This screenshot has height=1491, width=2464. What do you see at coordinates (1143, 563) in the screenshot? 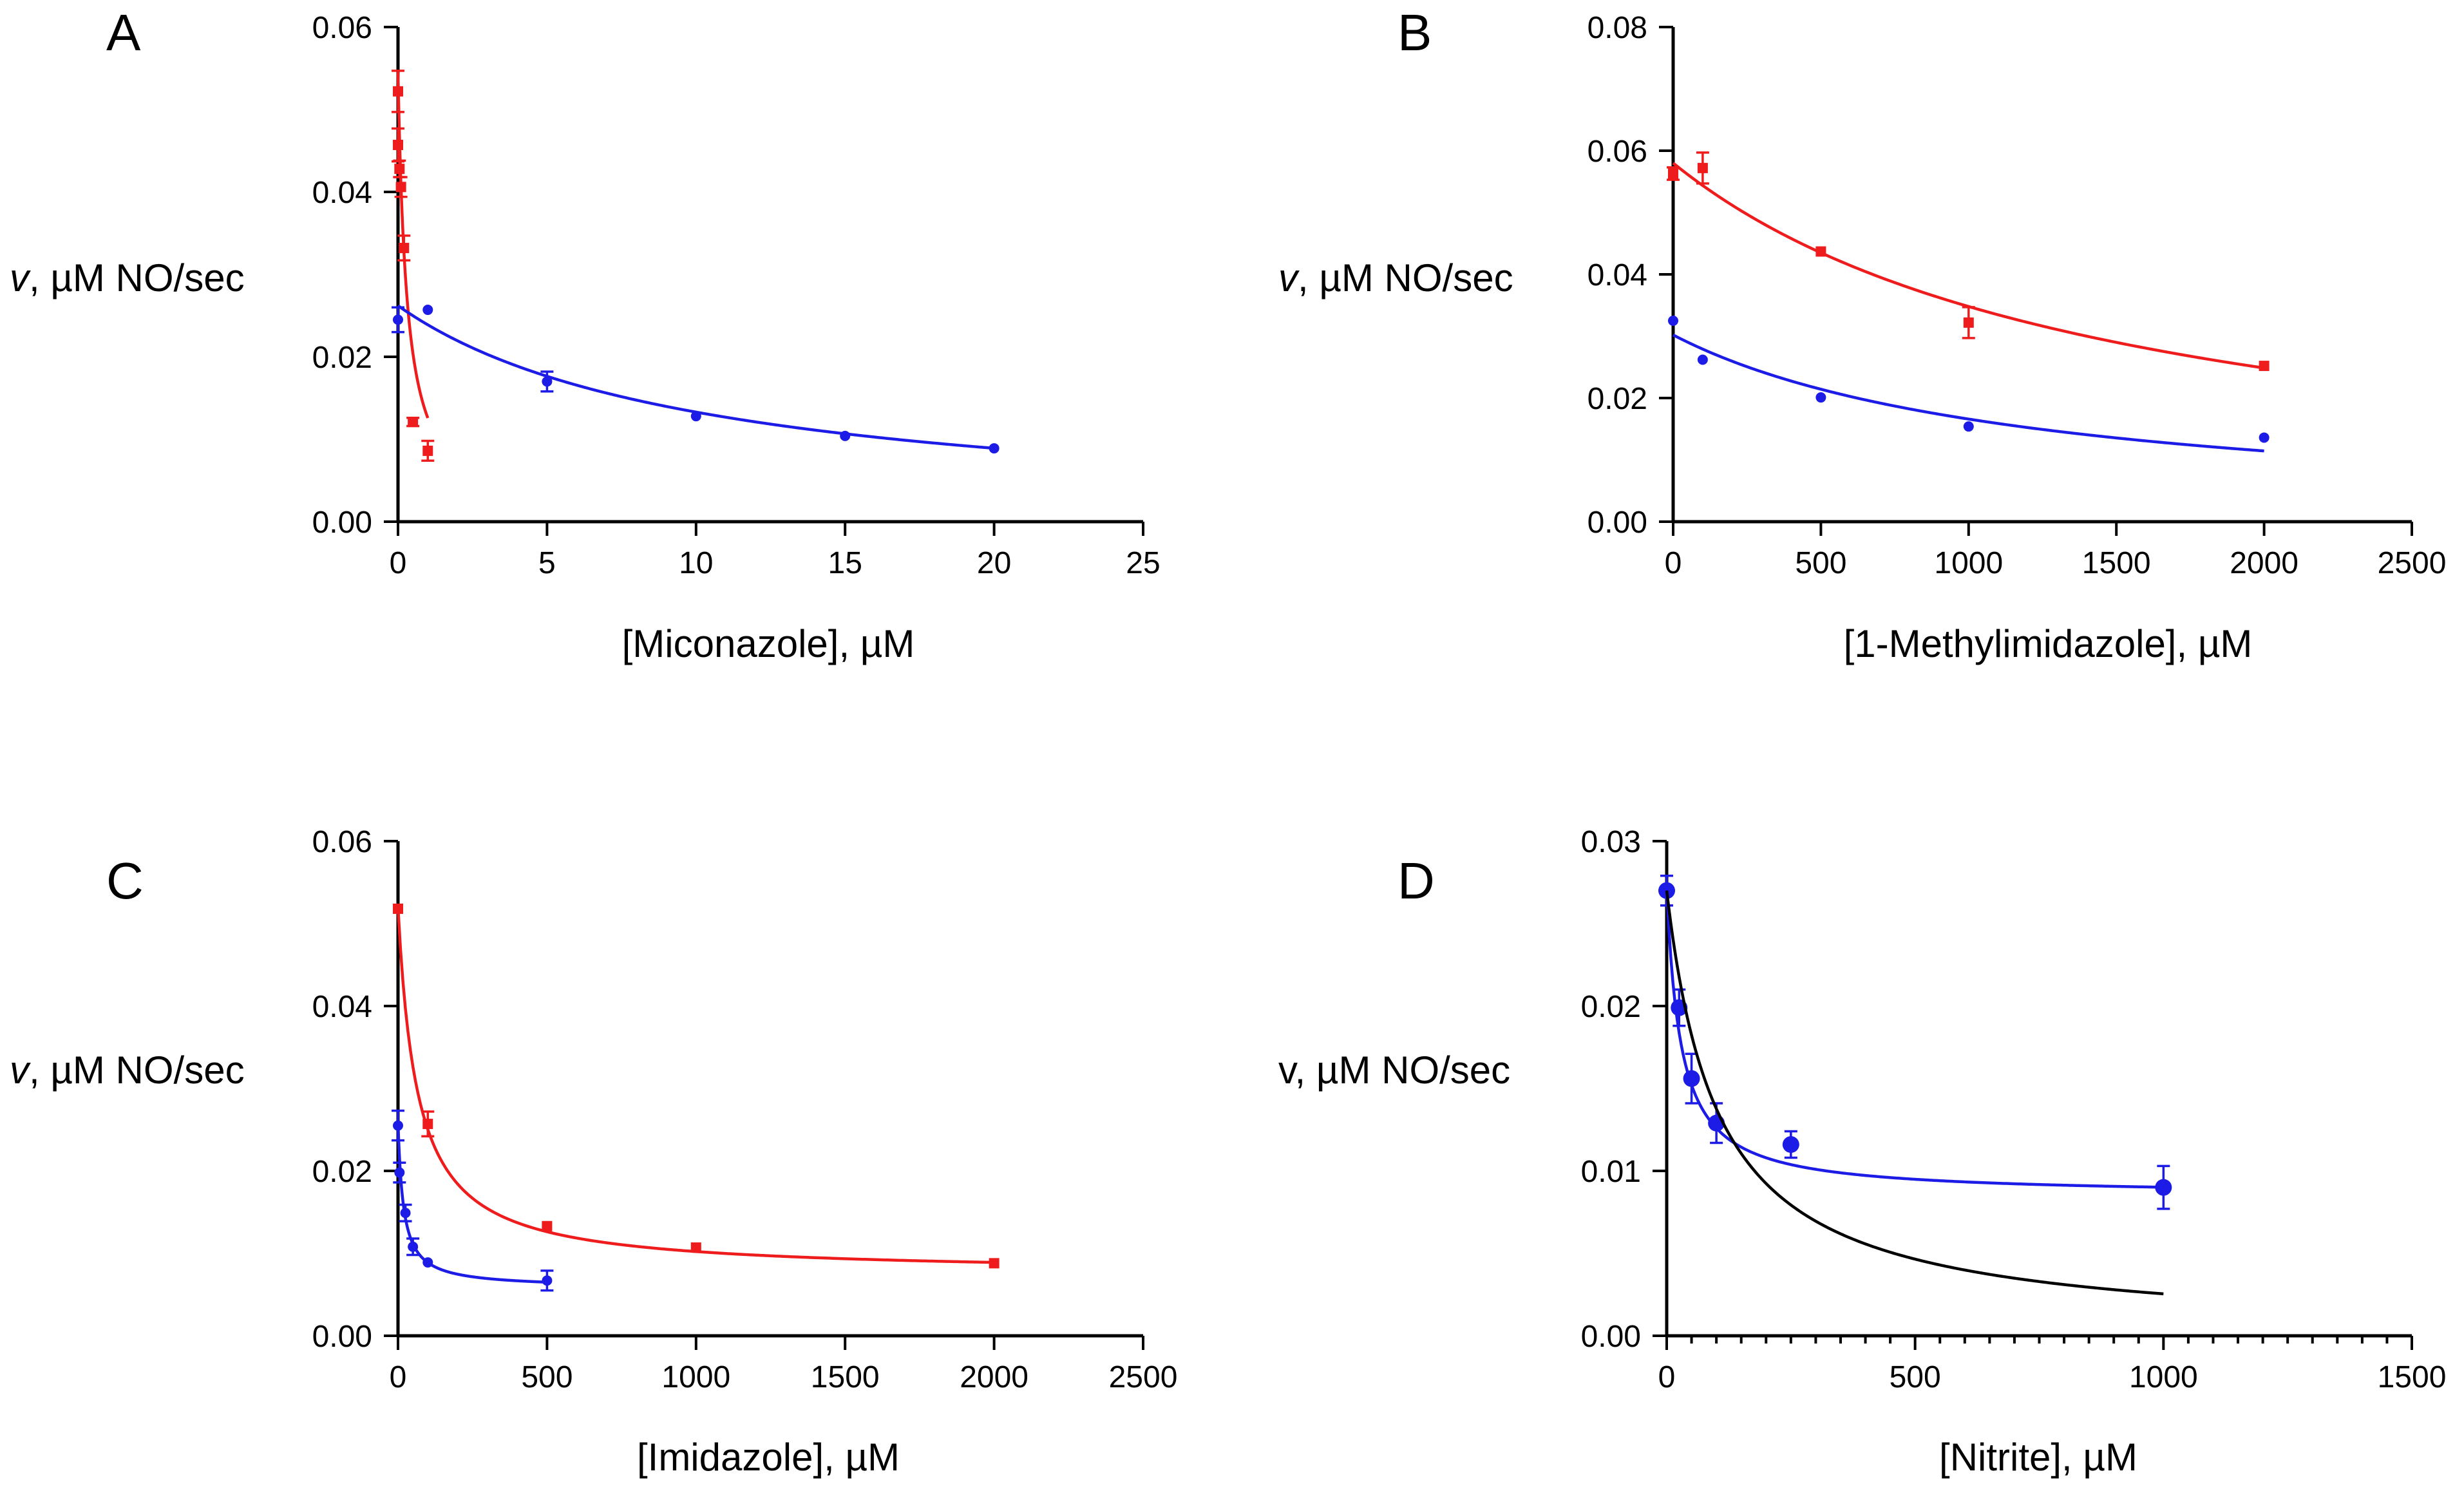
I see `x-tick-label: 25` at bounding box center [1143, 563].